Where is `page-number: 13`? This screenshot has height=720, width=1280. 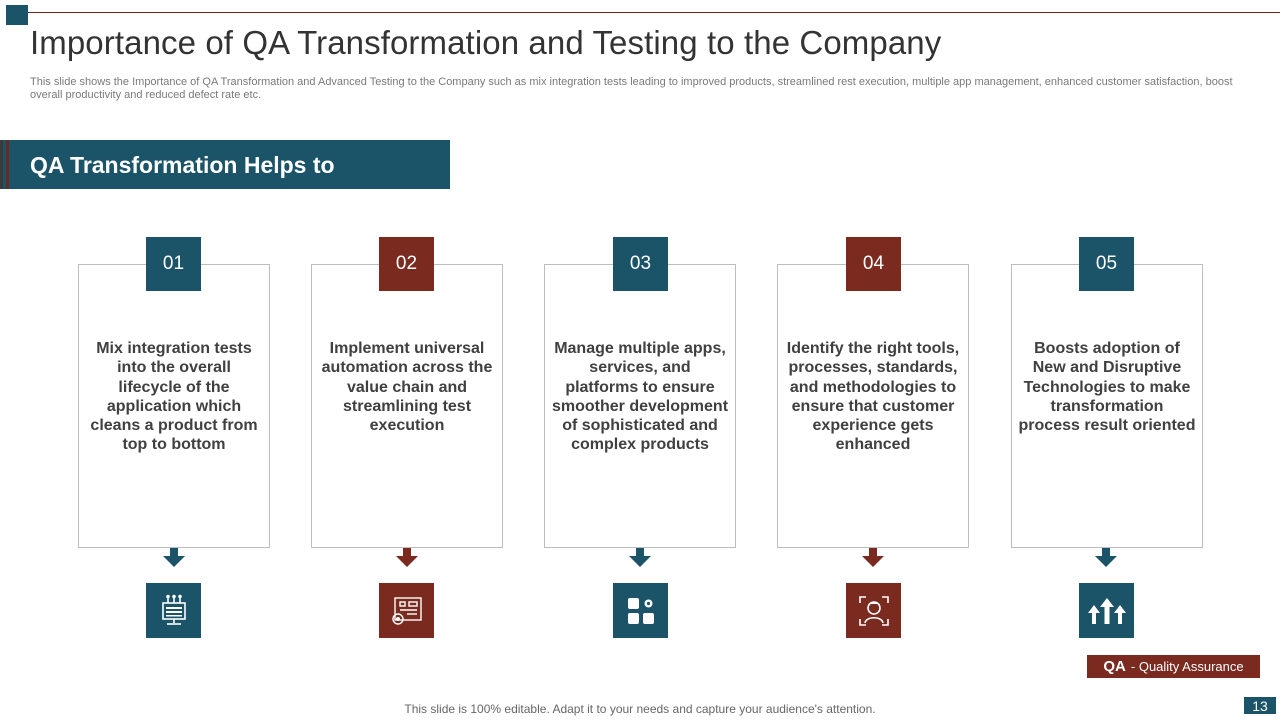
page-number: 13 is located at coordinates (1260, 705).